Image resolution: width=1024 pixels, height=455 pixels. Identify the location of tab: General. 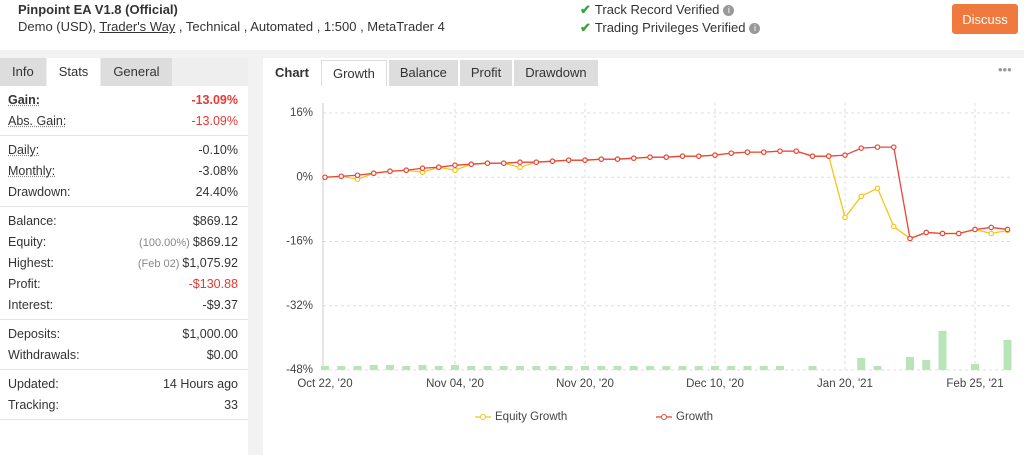
(136, 72).